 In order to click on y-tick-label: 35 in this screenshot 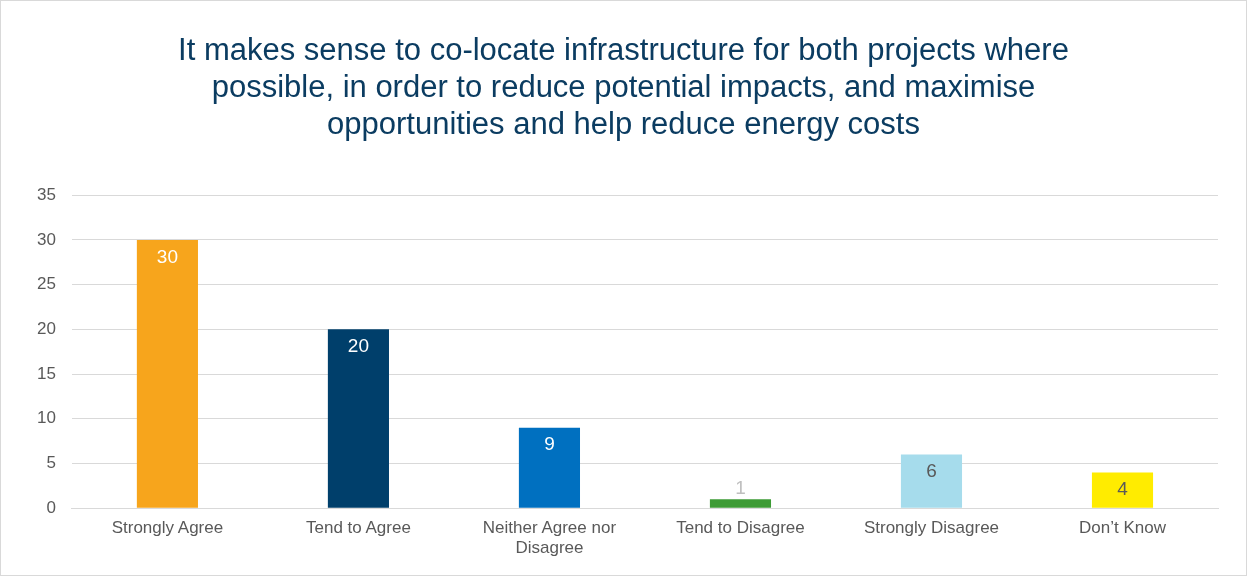, I will do `click(46, 194)`.